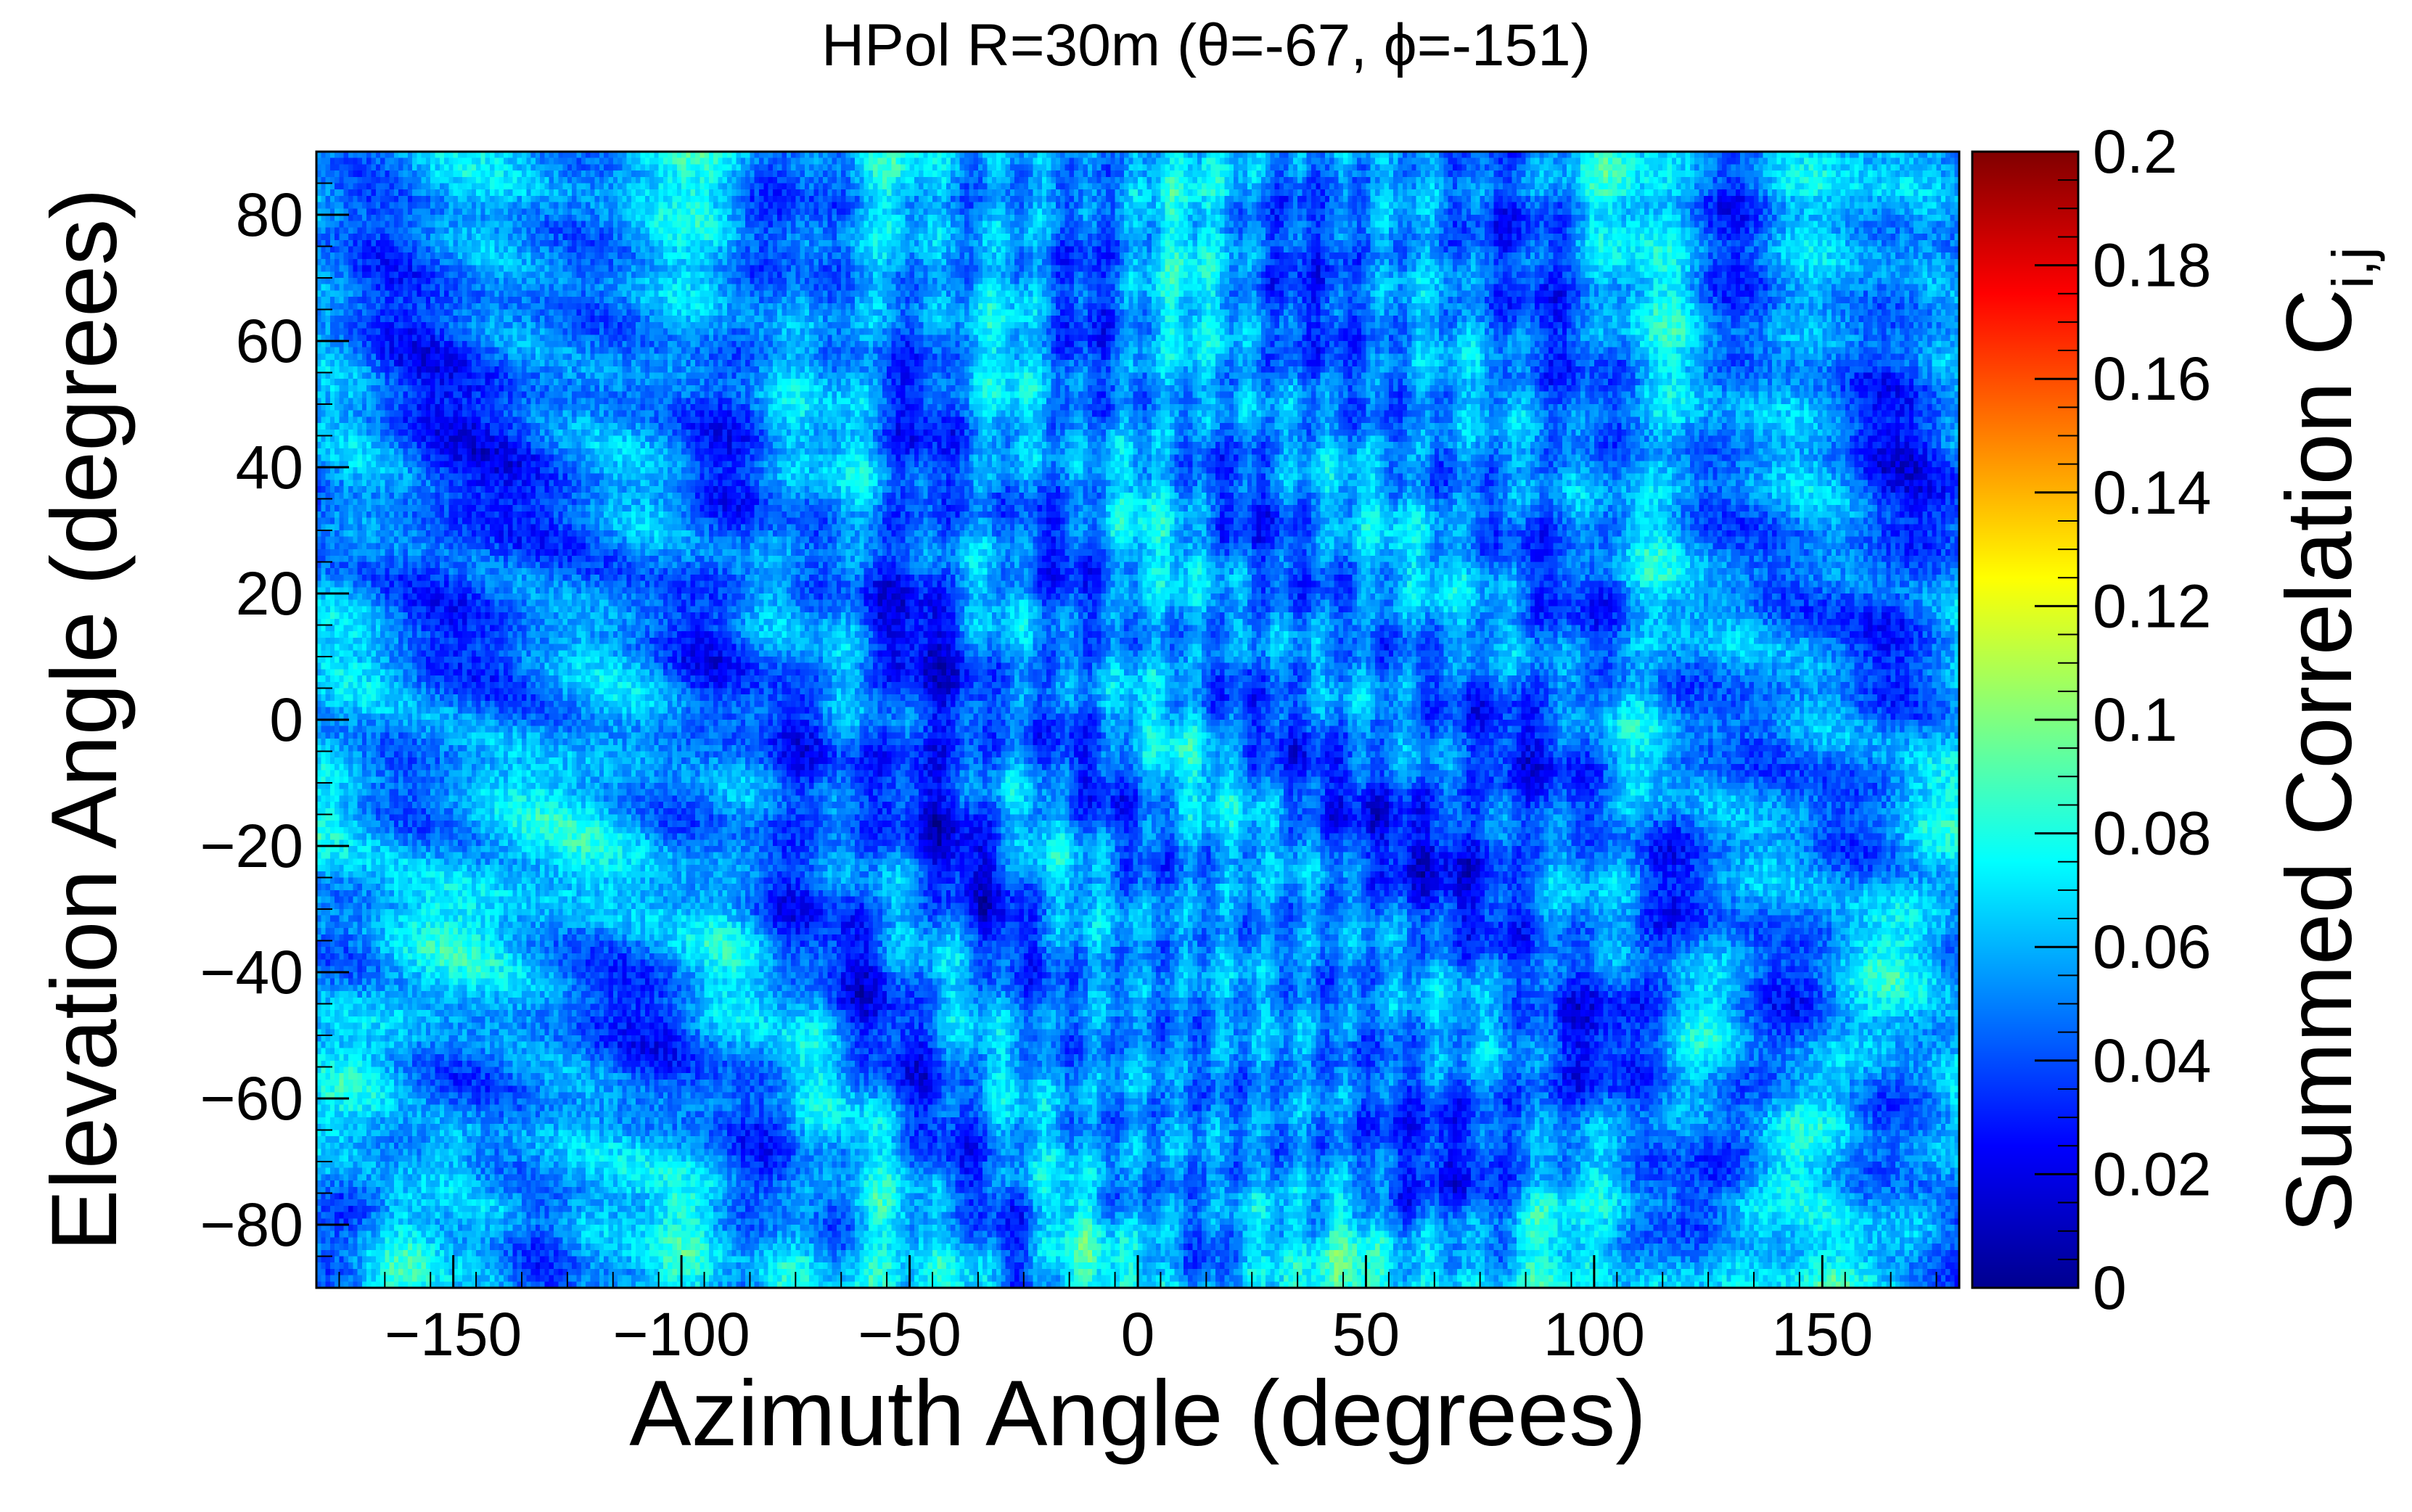 The width and height of the screenshot is (2412, 1512). I want to click on y-tick-label: −20, so click(252, 846).